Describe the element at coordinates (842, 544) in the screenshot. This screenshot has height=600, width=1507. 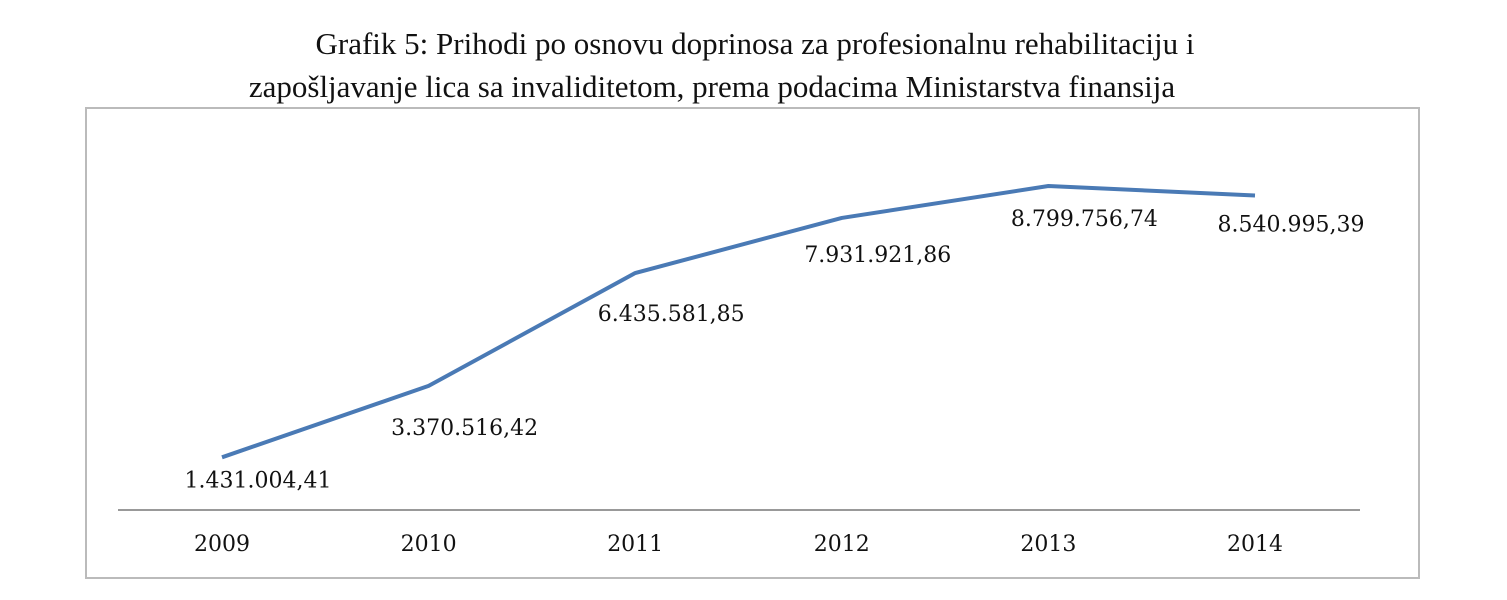
I see `x-tick-label: 2012` at that location.